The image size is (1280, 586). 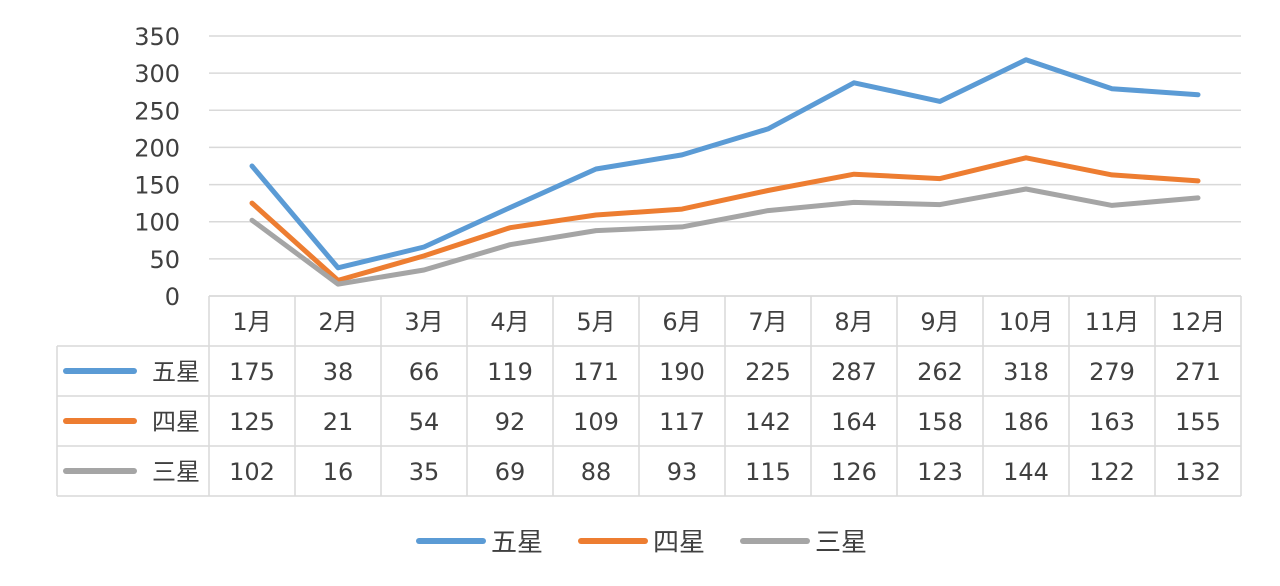 What do you see at coordinates (681, 322) in the screenshot?
I see `x-tick-label: 6月` at bounding box center [681, 322].